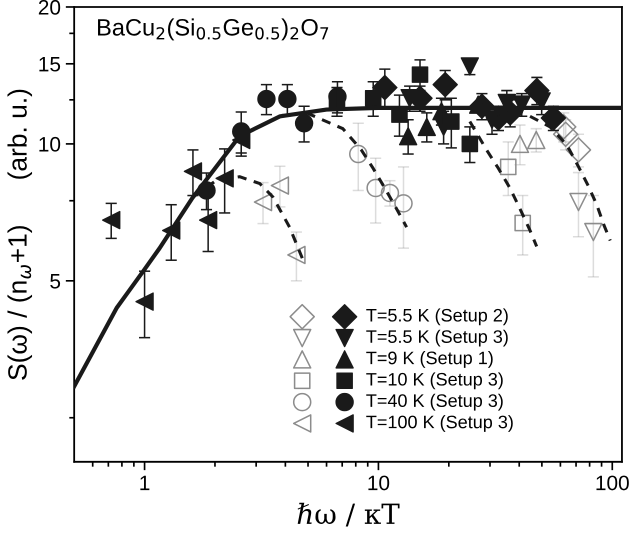 Image resolution: width=634 pixels, height=537 pixels. What do you see at coordinates (49, 144) in the screenshot?
I see `y-tick-label: 10` at bounding box center [49, 144].